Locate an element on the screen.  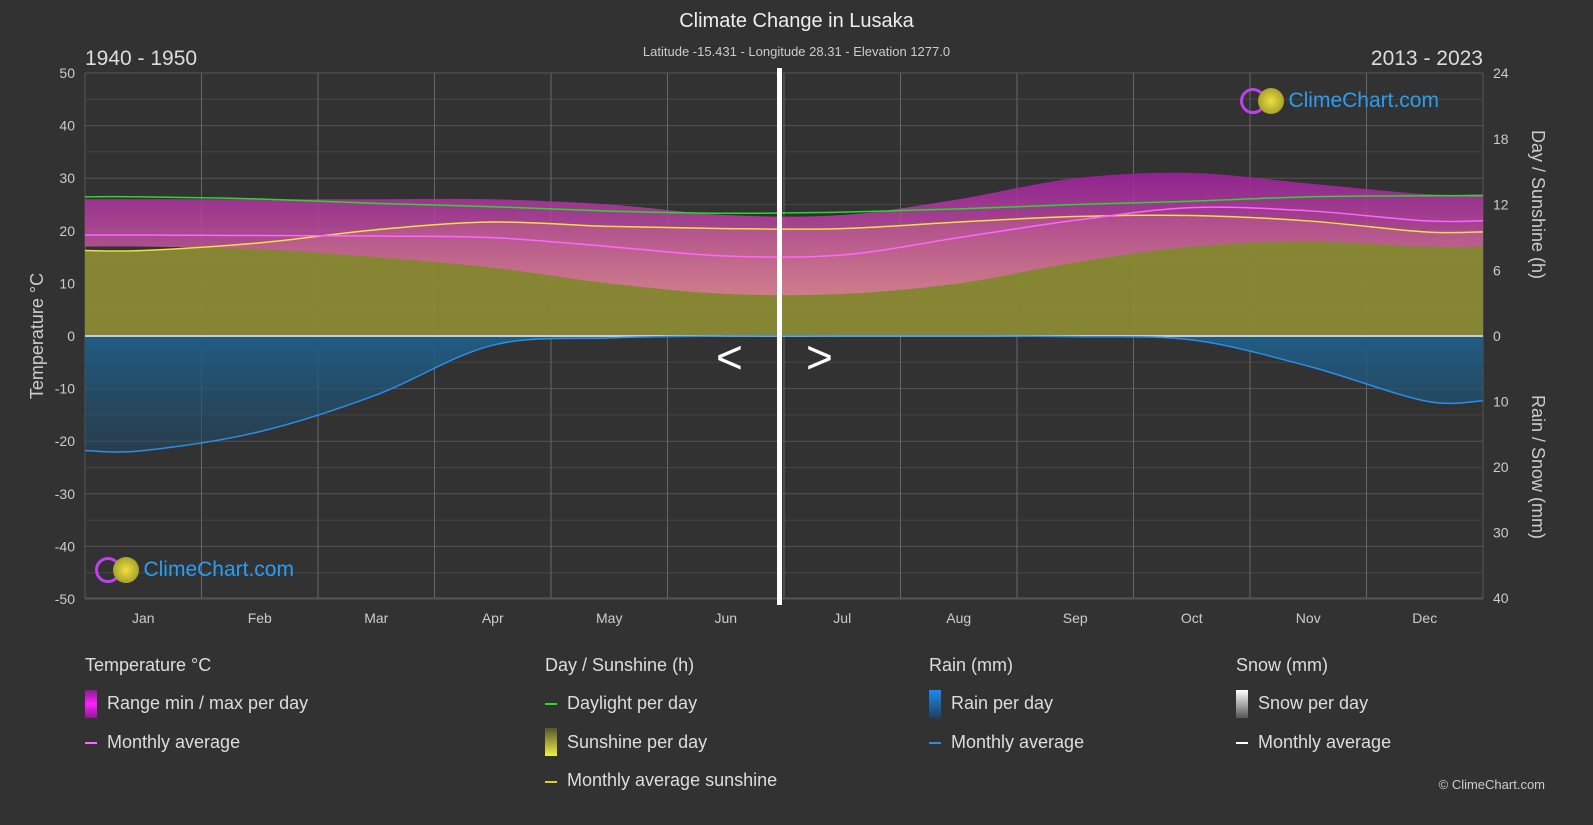
period-divider-handle is located at coordinates (779, 336).